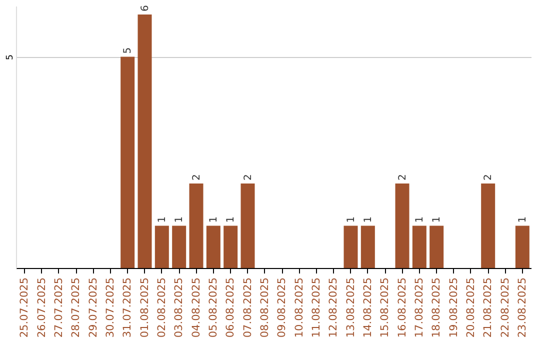 Image resolution: width=540 pixels, height=340 pixels. Describe the element at coordinates (162, 308) in the screenshot. I see `x-tick-label: 02.08.2025` at that location.